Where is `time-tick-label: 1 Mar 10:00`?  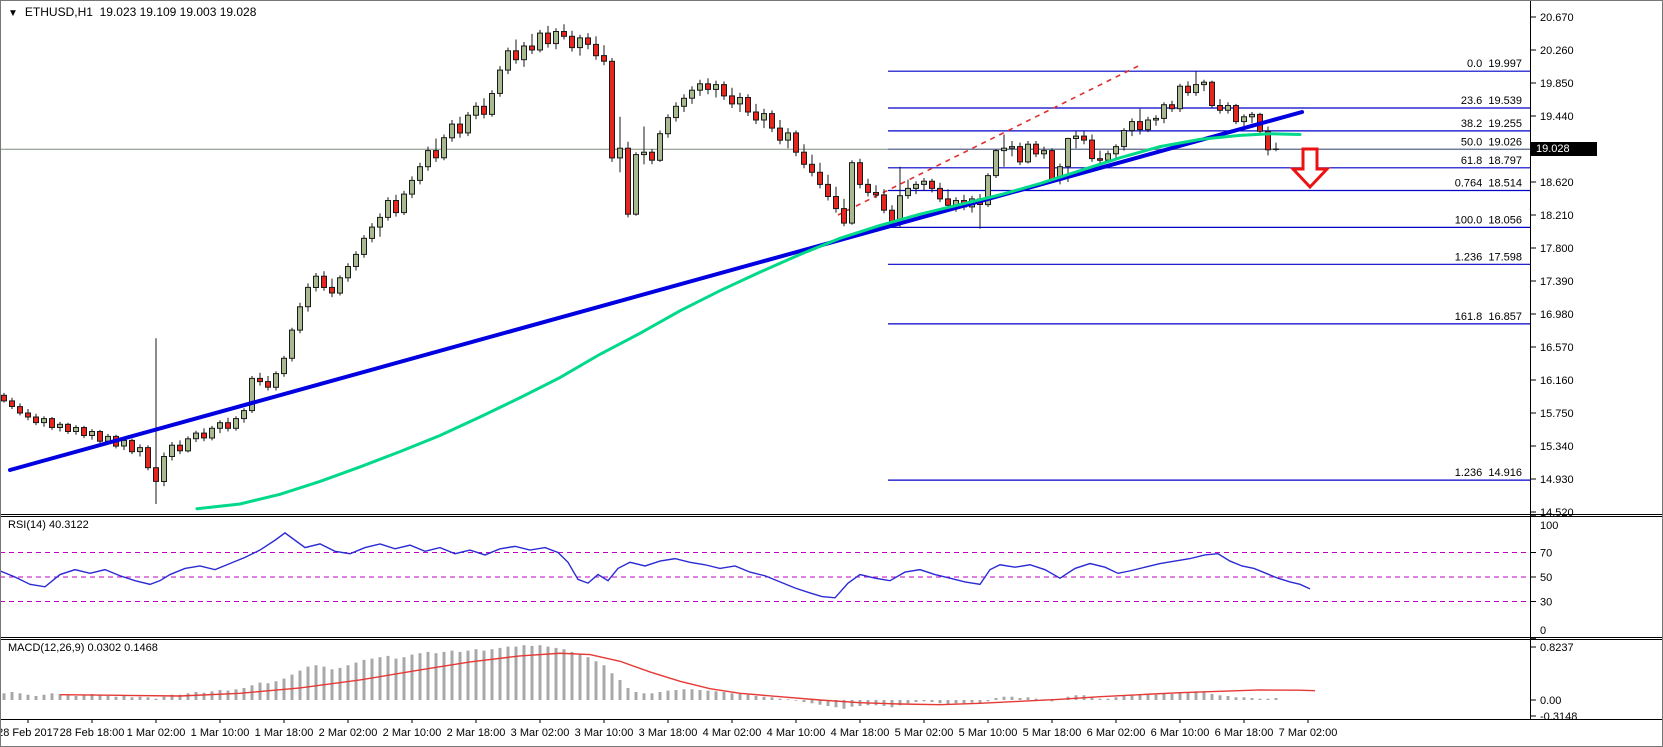
time-tick-label: 1 Mar 10:00 is located at coordinates (220, 733).